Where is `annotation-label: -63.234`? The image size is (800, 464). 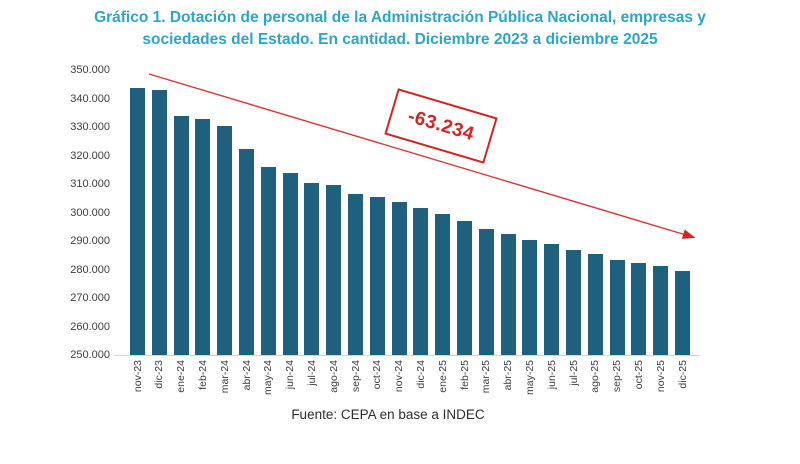 annotation-label: -63.234 is located at coordinates (441, 125).